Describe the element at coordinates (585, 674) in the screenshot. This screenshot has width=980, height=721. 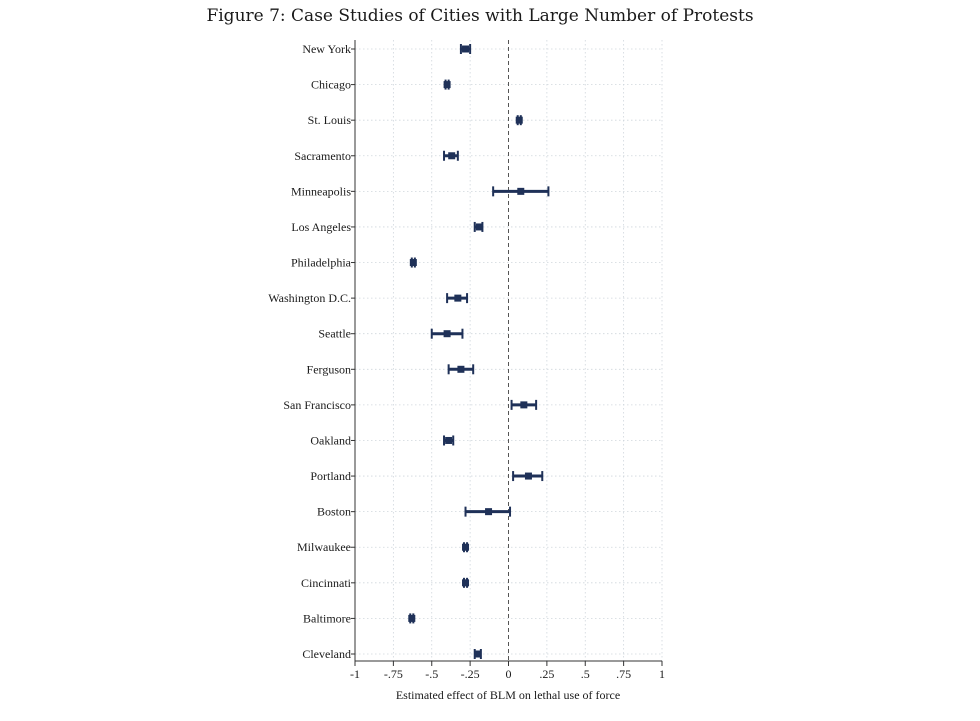
I see `x-tick-label: .5` at that location.